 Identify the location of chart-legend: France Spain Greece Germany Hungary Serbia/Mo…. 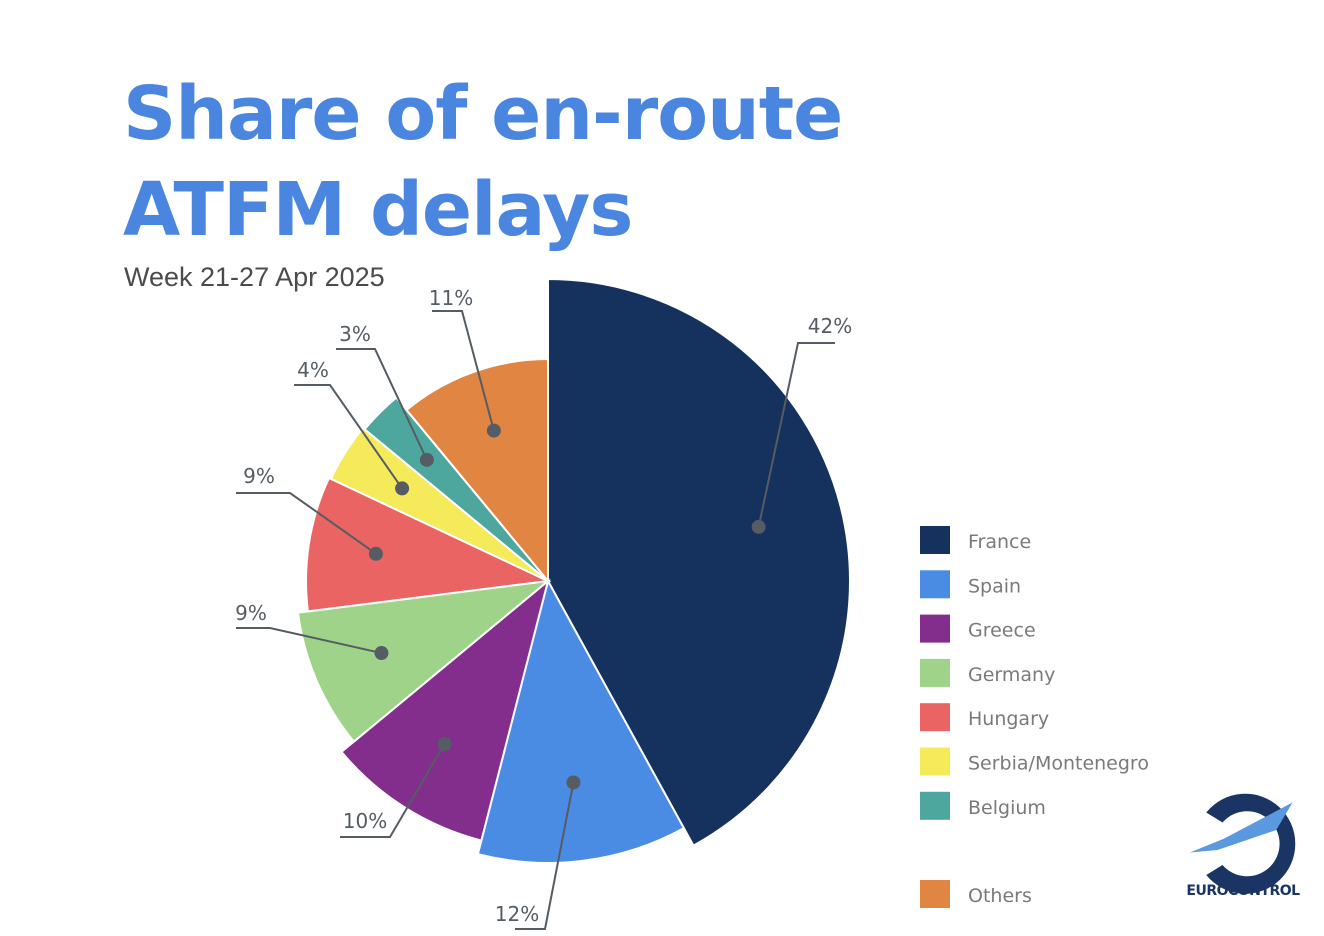
(1034, 717).